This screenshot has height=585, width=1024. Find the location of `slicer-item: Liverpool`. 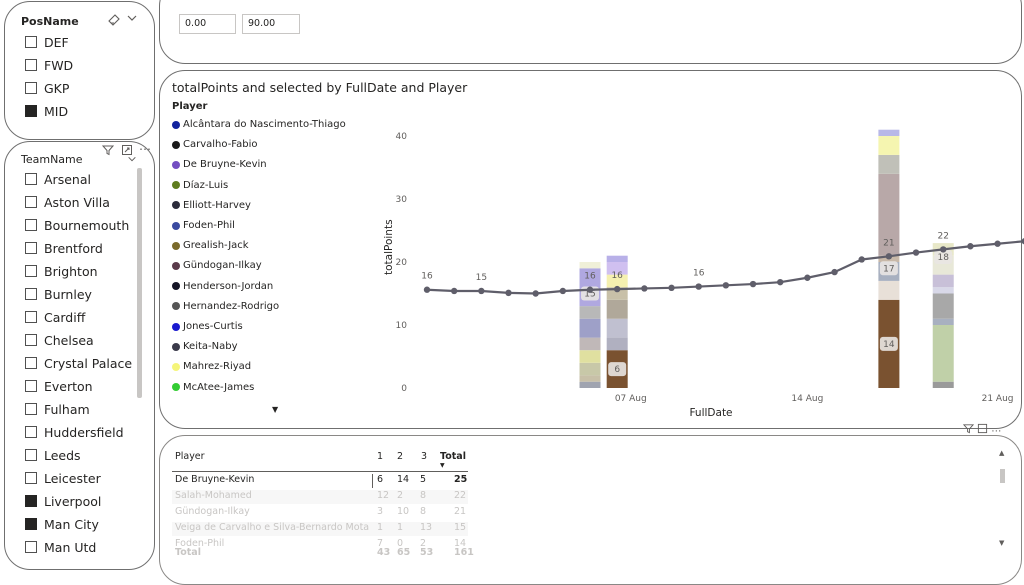

slicer-item: Liverpool is located at coordinates (63, 501).